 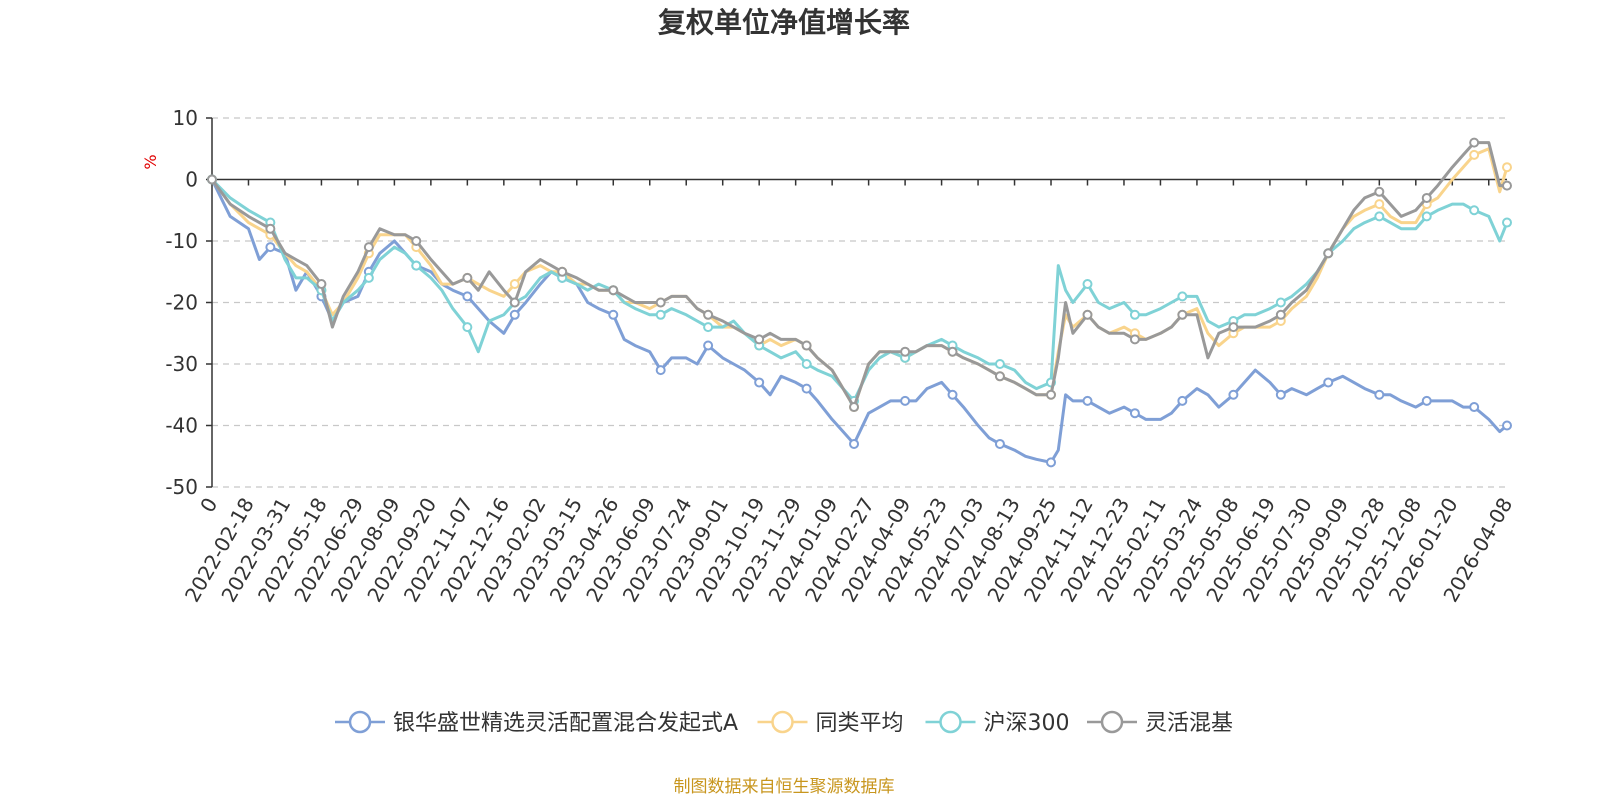 I want to click on y-axis-unit-label: %, so click(x=150, y=161).